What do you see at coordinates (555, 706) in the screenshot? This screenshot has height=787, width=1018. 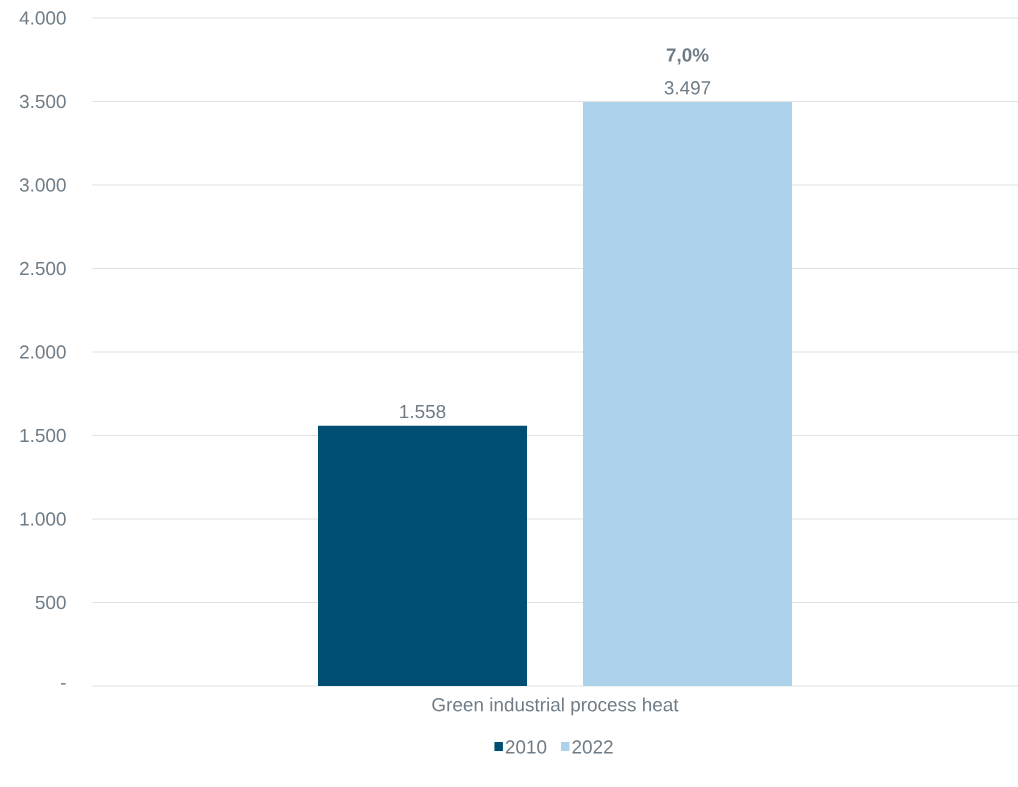 I see `x-tick-label: Green industrial process heat` at bounding box center [555, 706].